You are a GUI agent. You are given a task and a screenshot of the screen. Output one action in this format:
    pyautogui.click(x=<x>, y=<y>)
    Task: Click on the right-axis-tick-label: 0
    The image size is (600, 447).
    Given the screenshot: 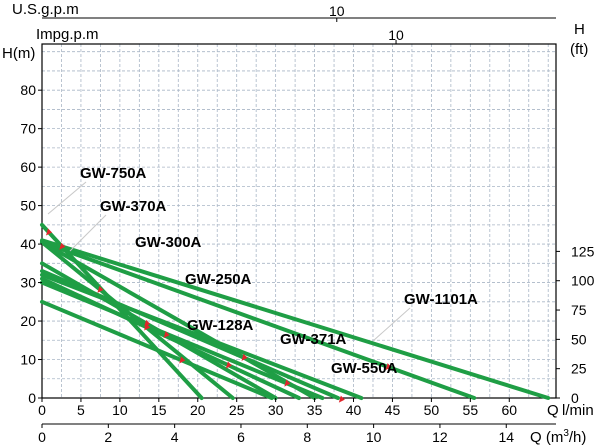 What is the action you would take?
    pyautogui.click(x=575, y=398)
    